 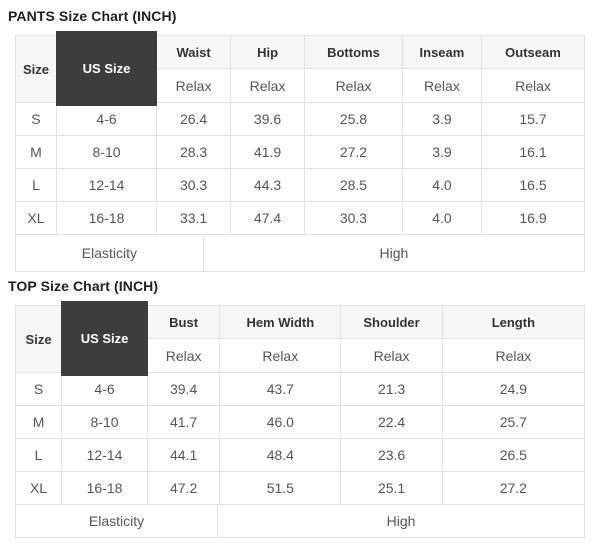 I want to click on size-cell: M, so click(x=36, y=152).